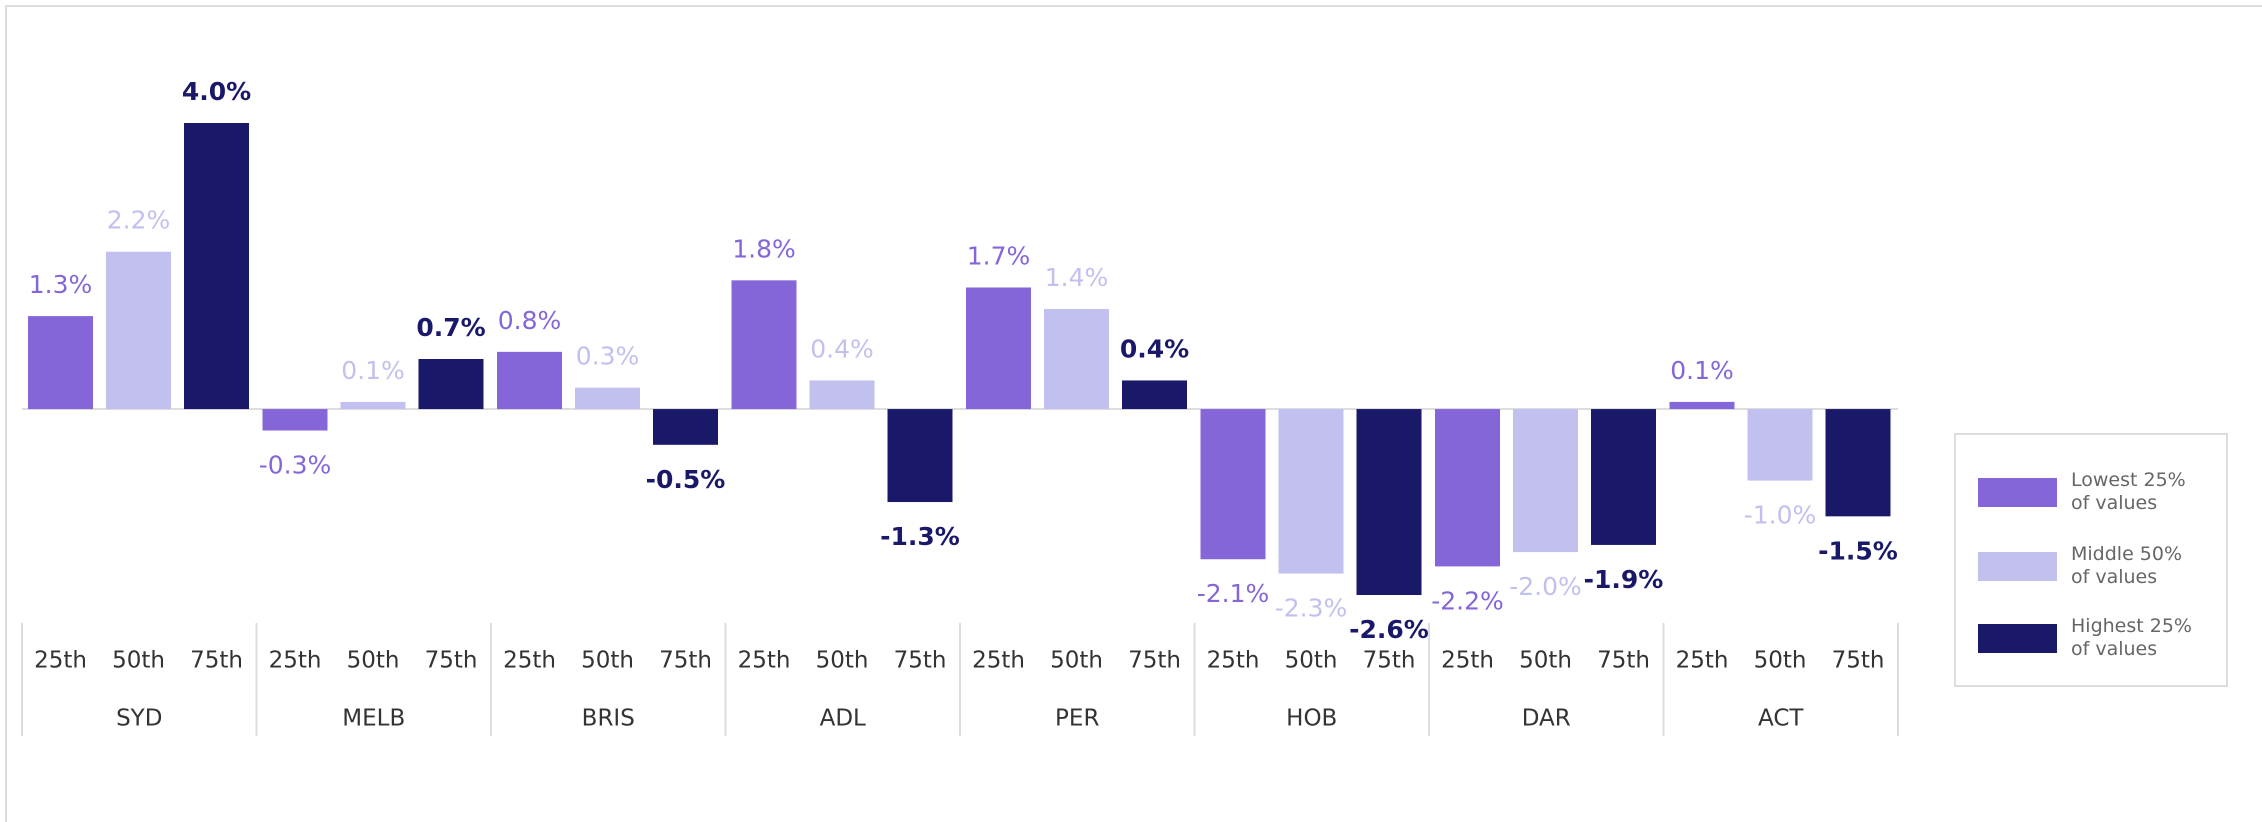 Image resolution: width=2262 pixels, height=822 pixels. What do you see at coordinates (764, 248) in the screenshot?
I see `value-label: 1.8%` at bounding box center [764, 248].